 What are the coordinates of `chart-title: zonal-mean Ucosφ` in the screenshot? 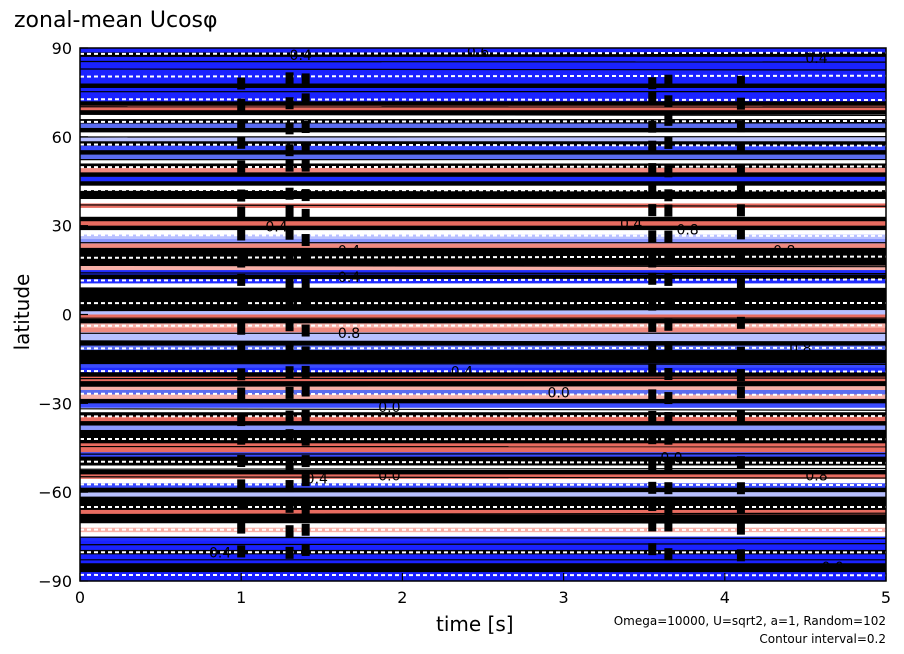 It's located at (116, 20).